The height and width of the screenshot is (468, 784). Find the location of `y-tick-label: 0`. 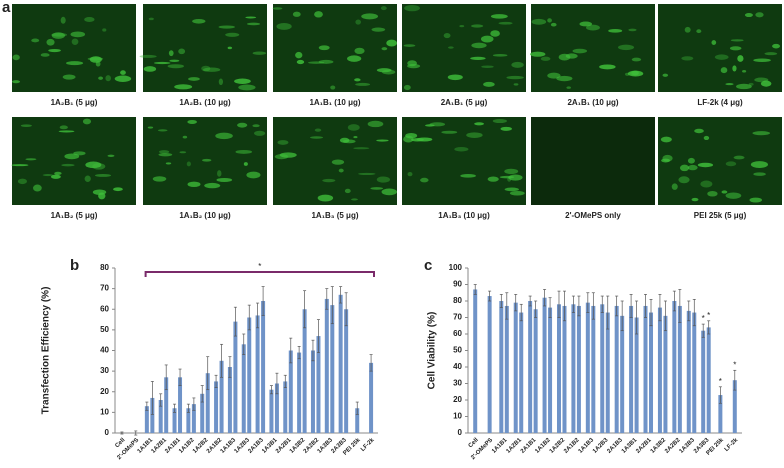

y-tick-label: 0 is located at coordinates (460, 432).